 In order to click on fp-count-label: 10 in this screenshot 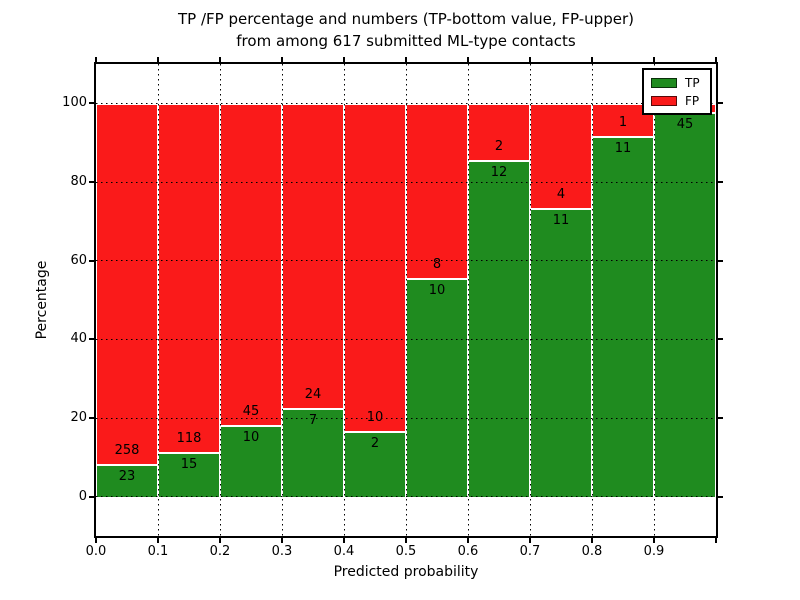, I will do `click(375, 417)`.